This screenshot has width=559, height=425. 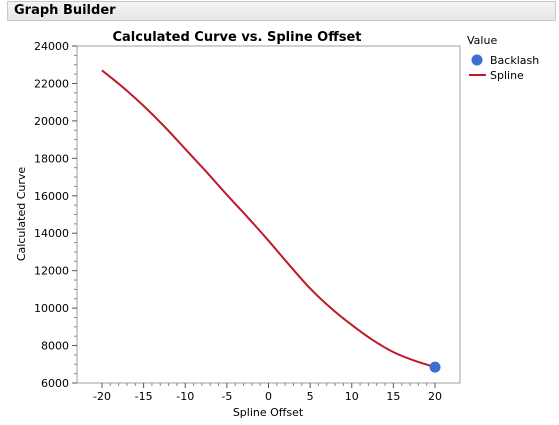 What do you see at coordinates (185, 396) in the screenshot?
I see `x-tick-label: -10` at bounding box center [185, 396].